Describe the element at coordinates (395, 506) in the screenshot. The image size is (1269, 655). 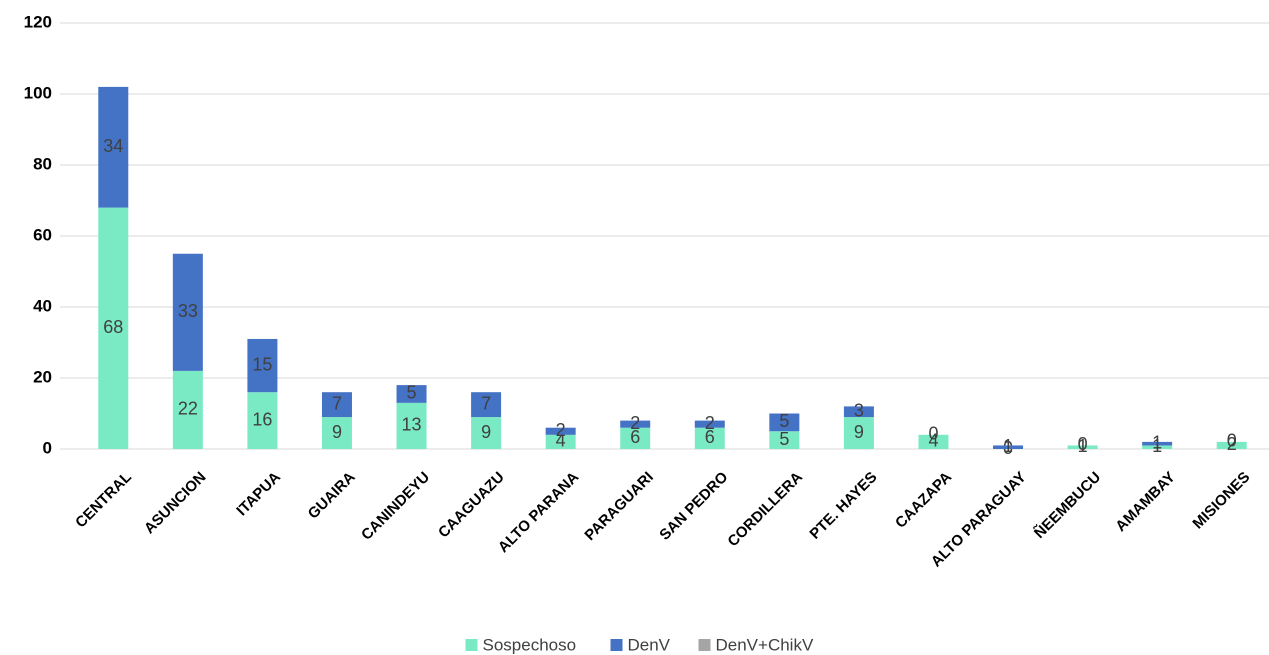
I see `x-tick-label: CANINDEYU` at that location.